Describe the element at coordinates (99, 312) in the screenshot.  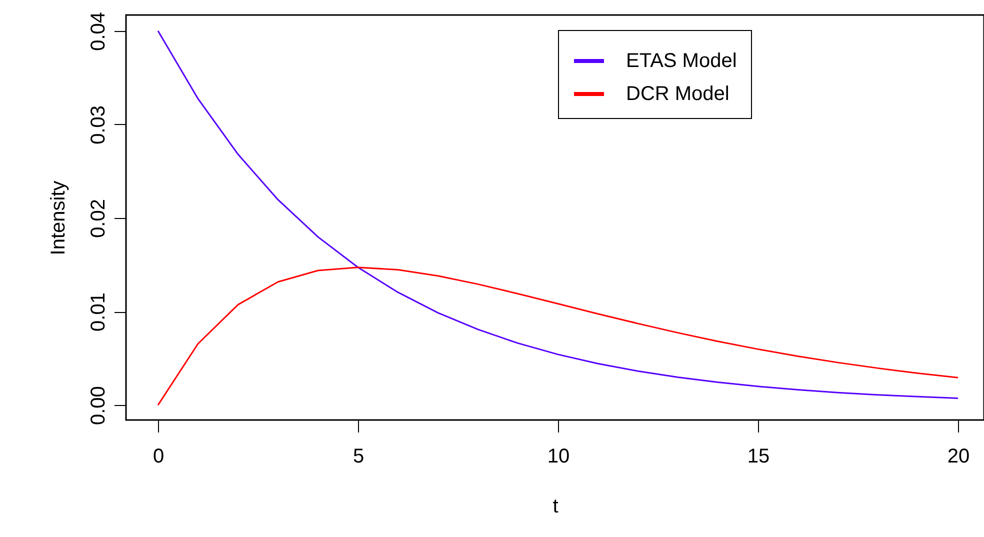
I see `y-tick-label: 0.01` at that location.